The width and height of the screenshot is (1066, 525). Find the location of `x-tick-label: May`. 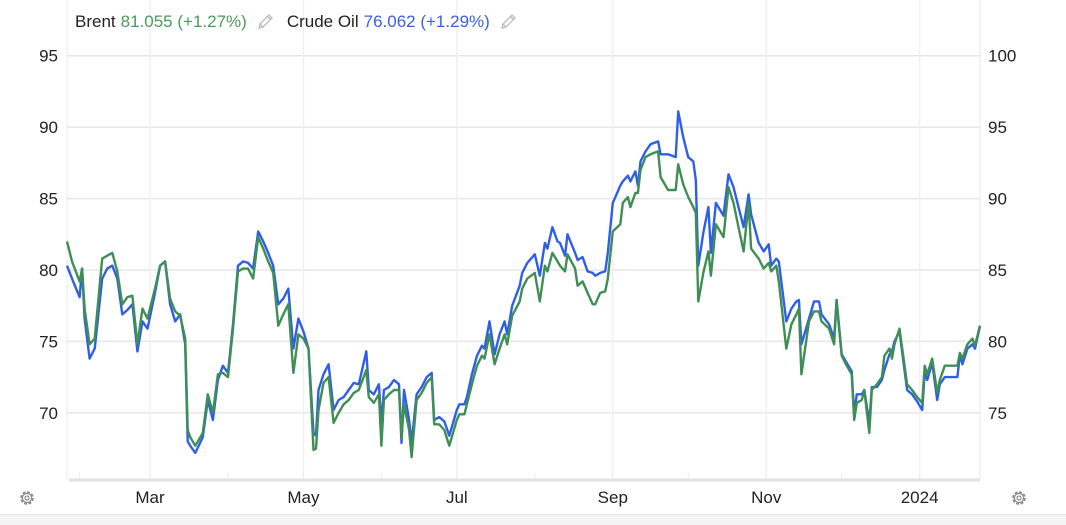

x-tick-label: May is located at coordinates (303, 497).